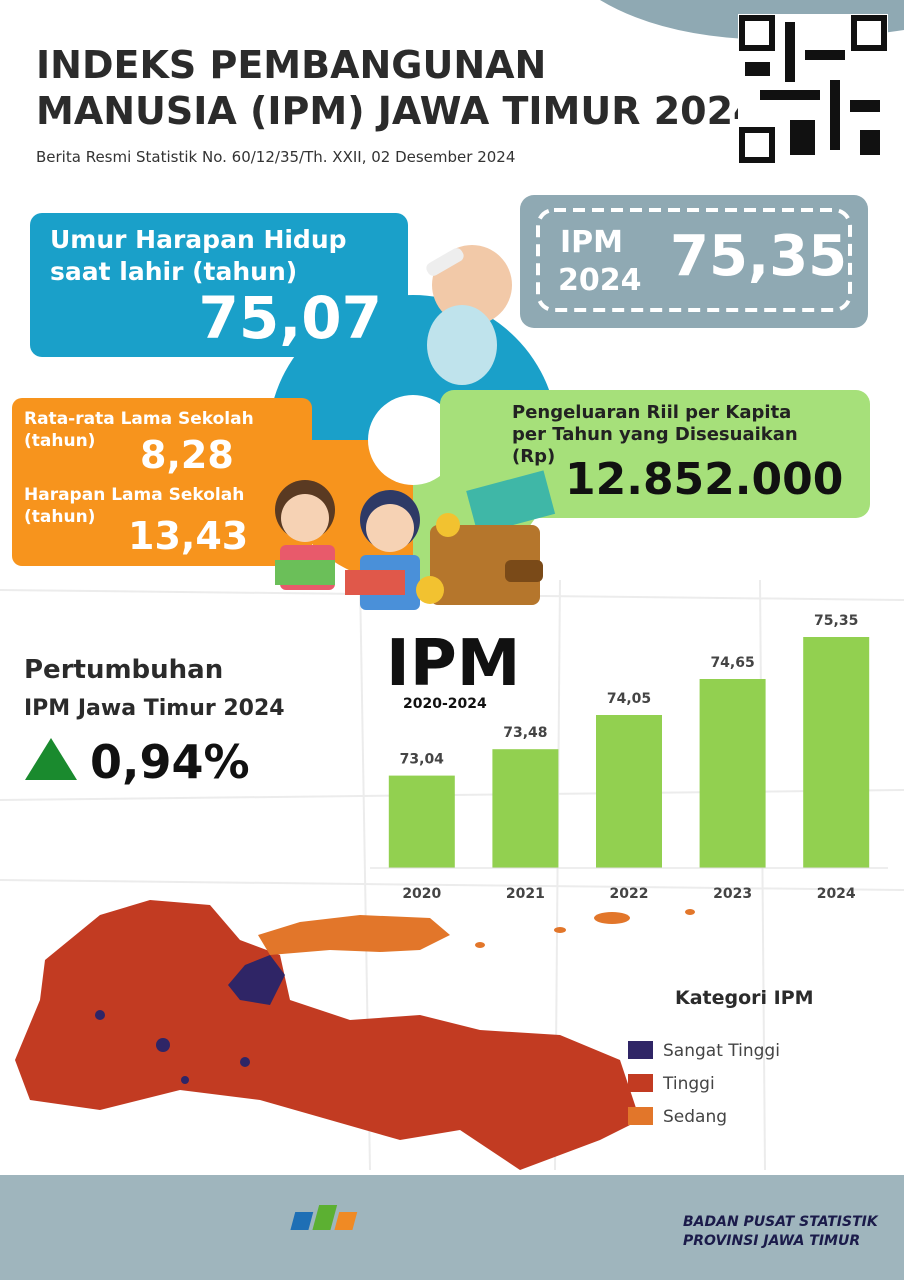  Describe the element at coordinates (162, 482) in the screenshot. I see `education-box` at that location.